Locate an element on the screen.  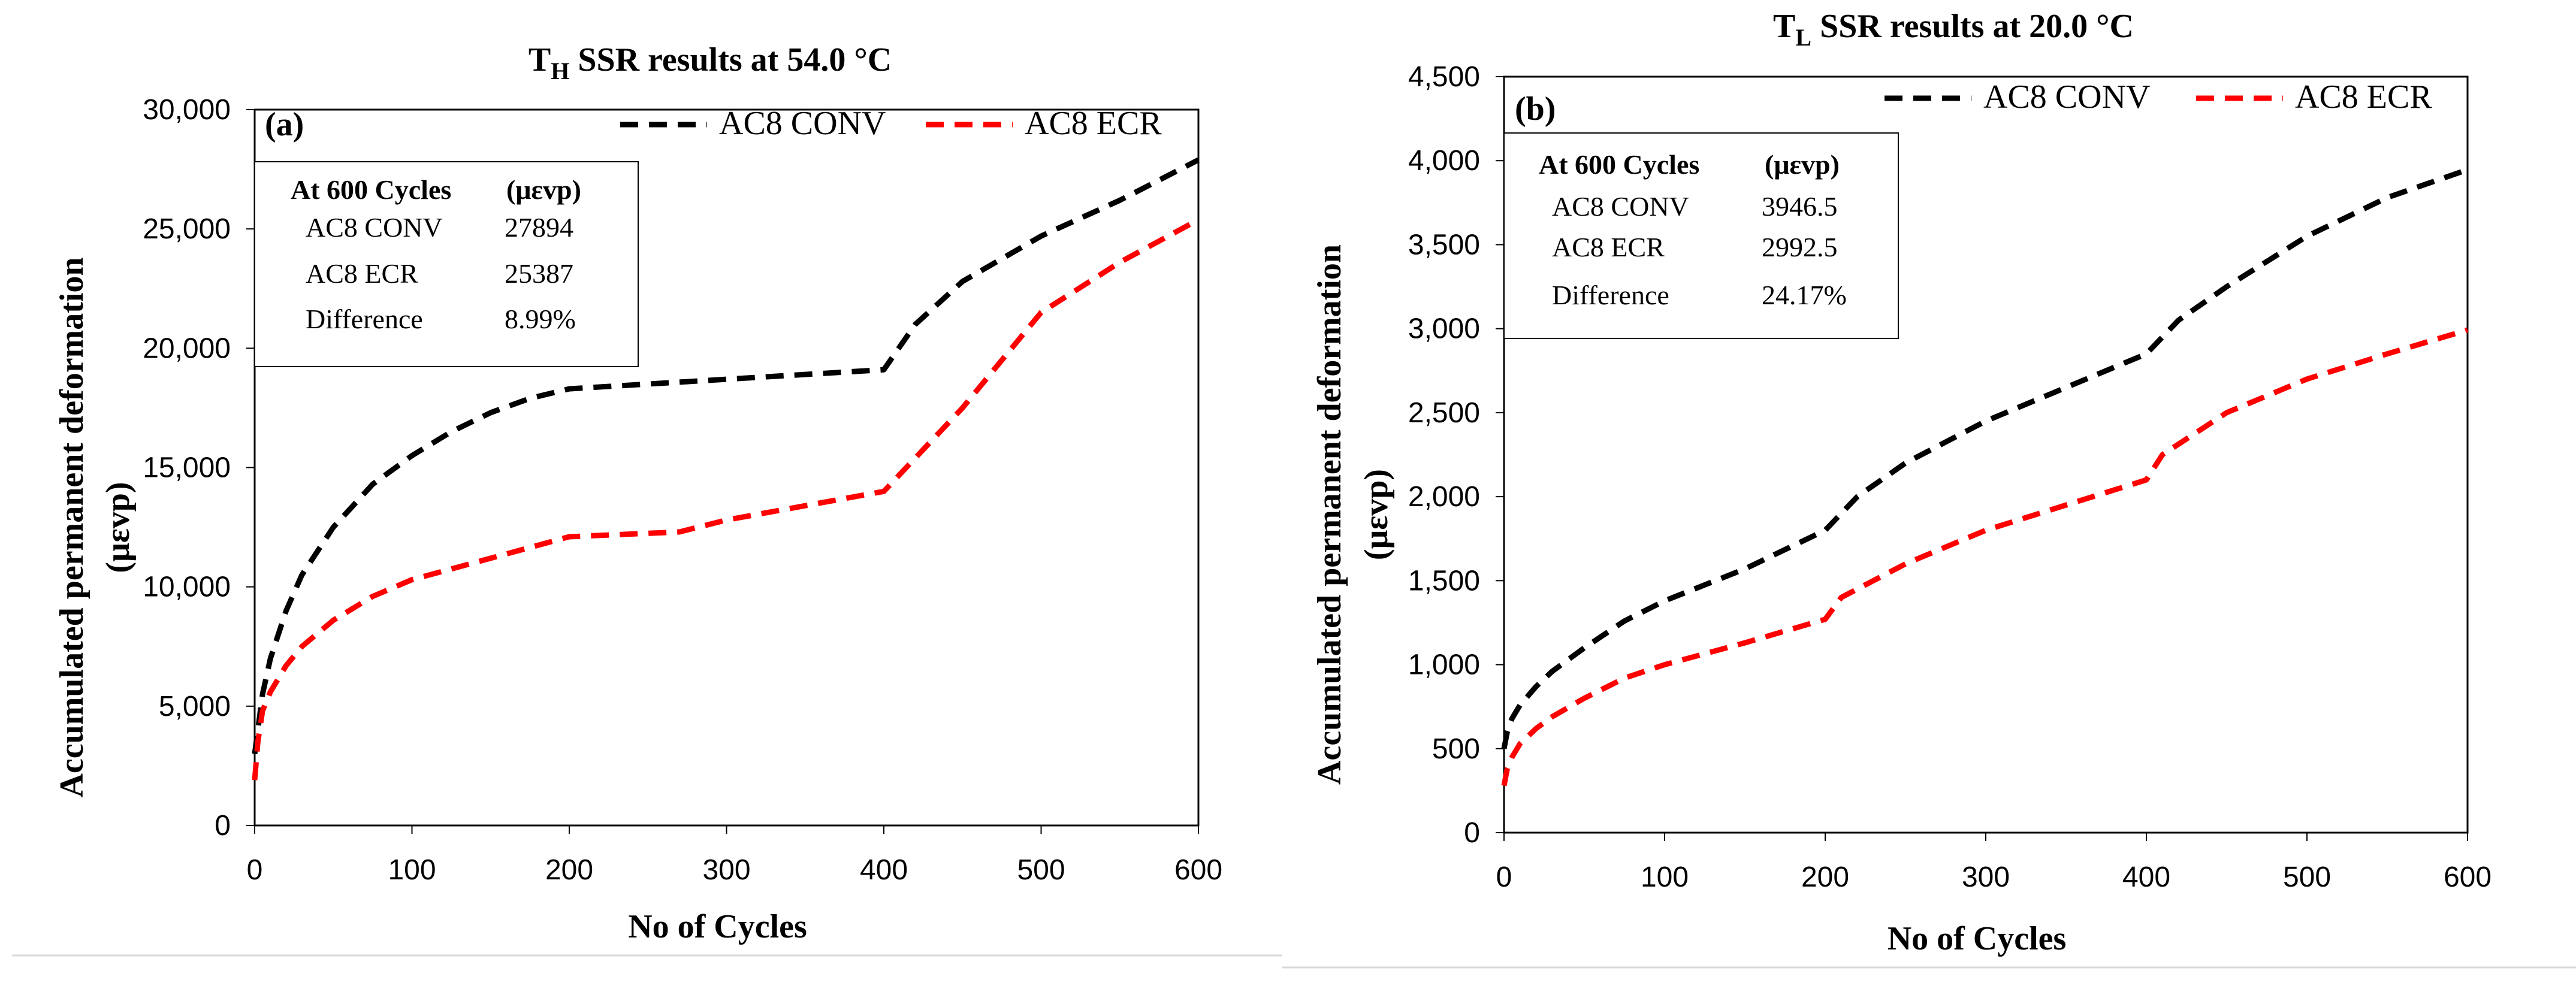
table-row-value: 2992.5 is located at coordinates (1800, 247).